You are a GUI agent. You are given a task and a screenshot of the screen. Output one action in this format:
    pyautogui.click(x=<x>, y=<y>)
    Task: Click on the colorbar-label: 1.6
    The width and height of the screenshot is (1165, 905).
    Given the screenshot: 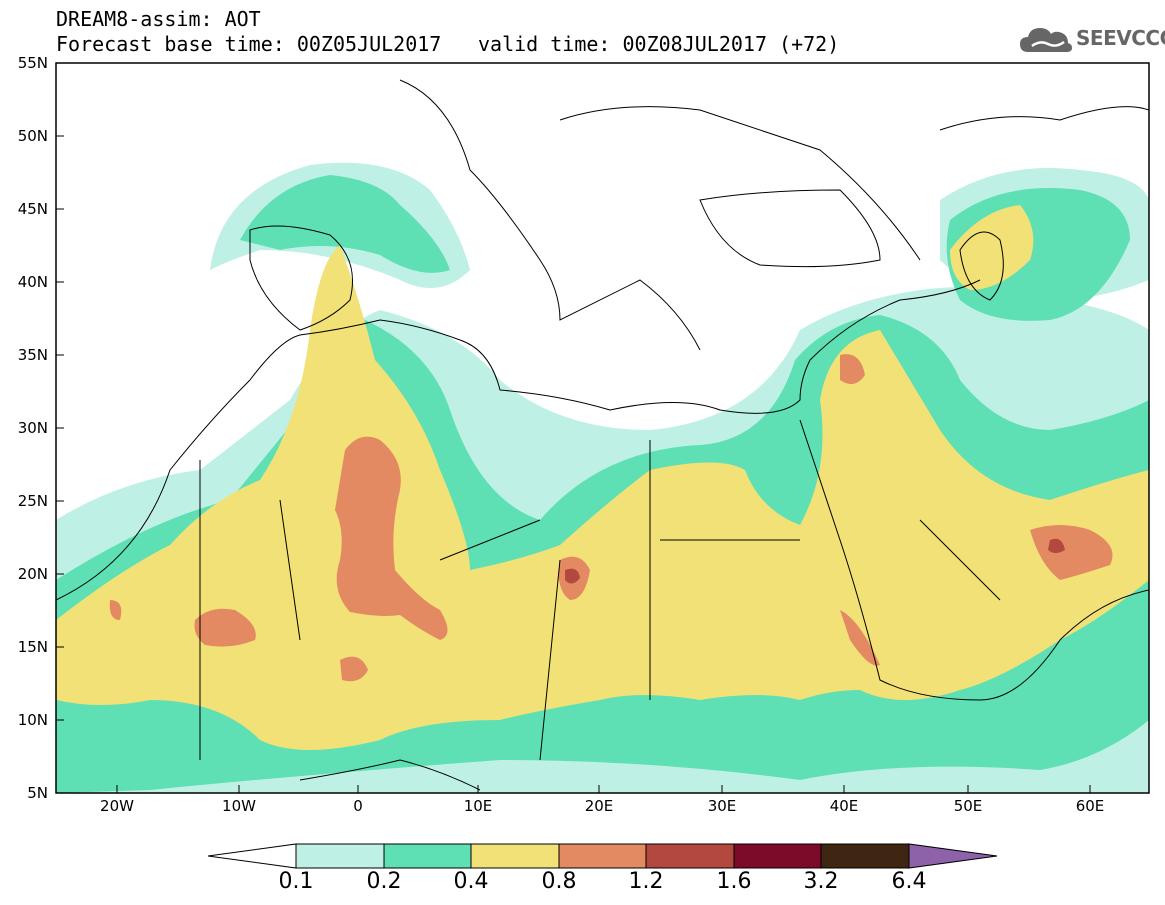 What is the action you would take?
    pyautogui.click(x=734, y=881)
    